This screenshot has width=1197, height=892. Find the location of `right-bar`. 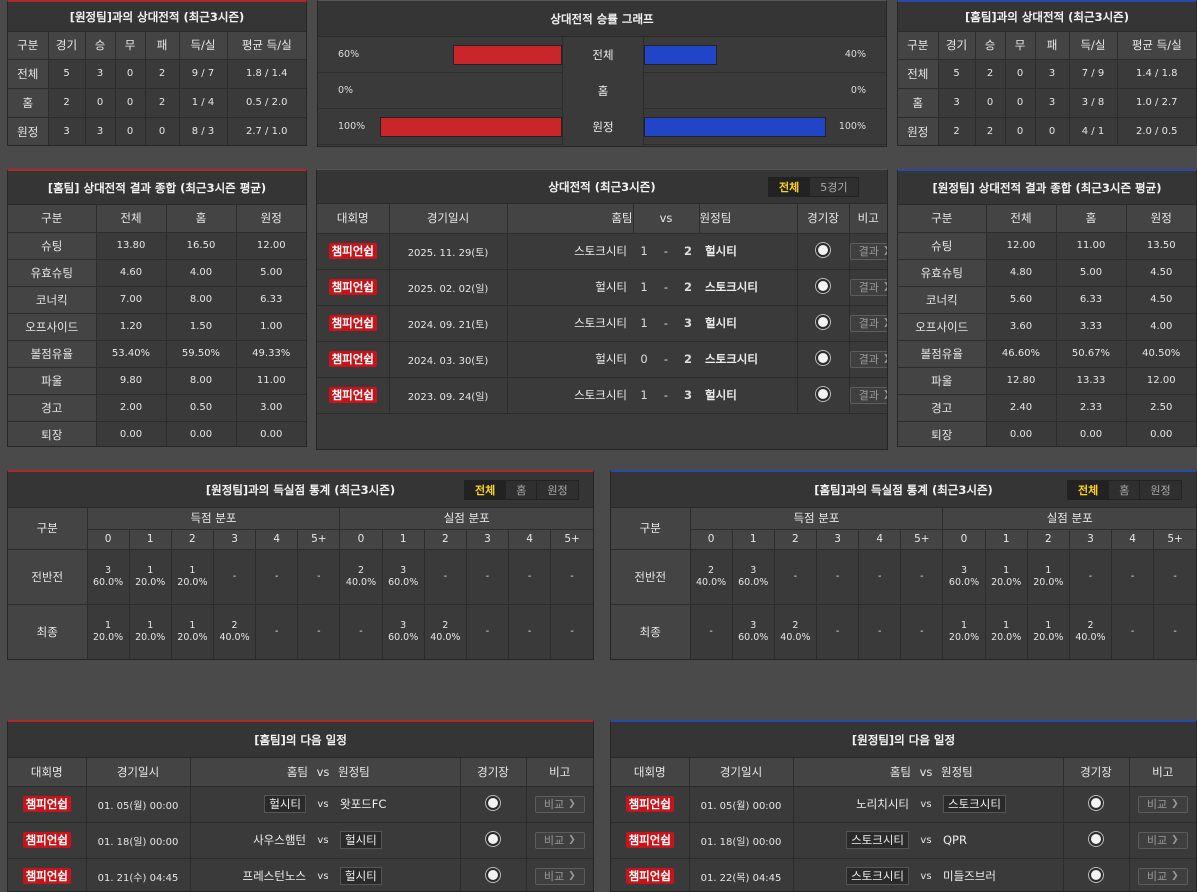

right-bar is located at coordinates (680, 55).